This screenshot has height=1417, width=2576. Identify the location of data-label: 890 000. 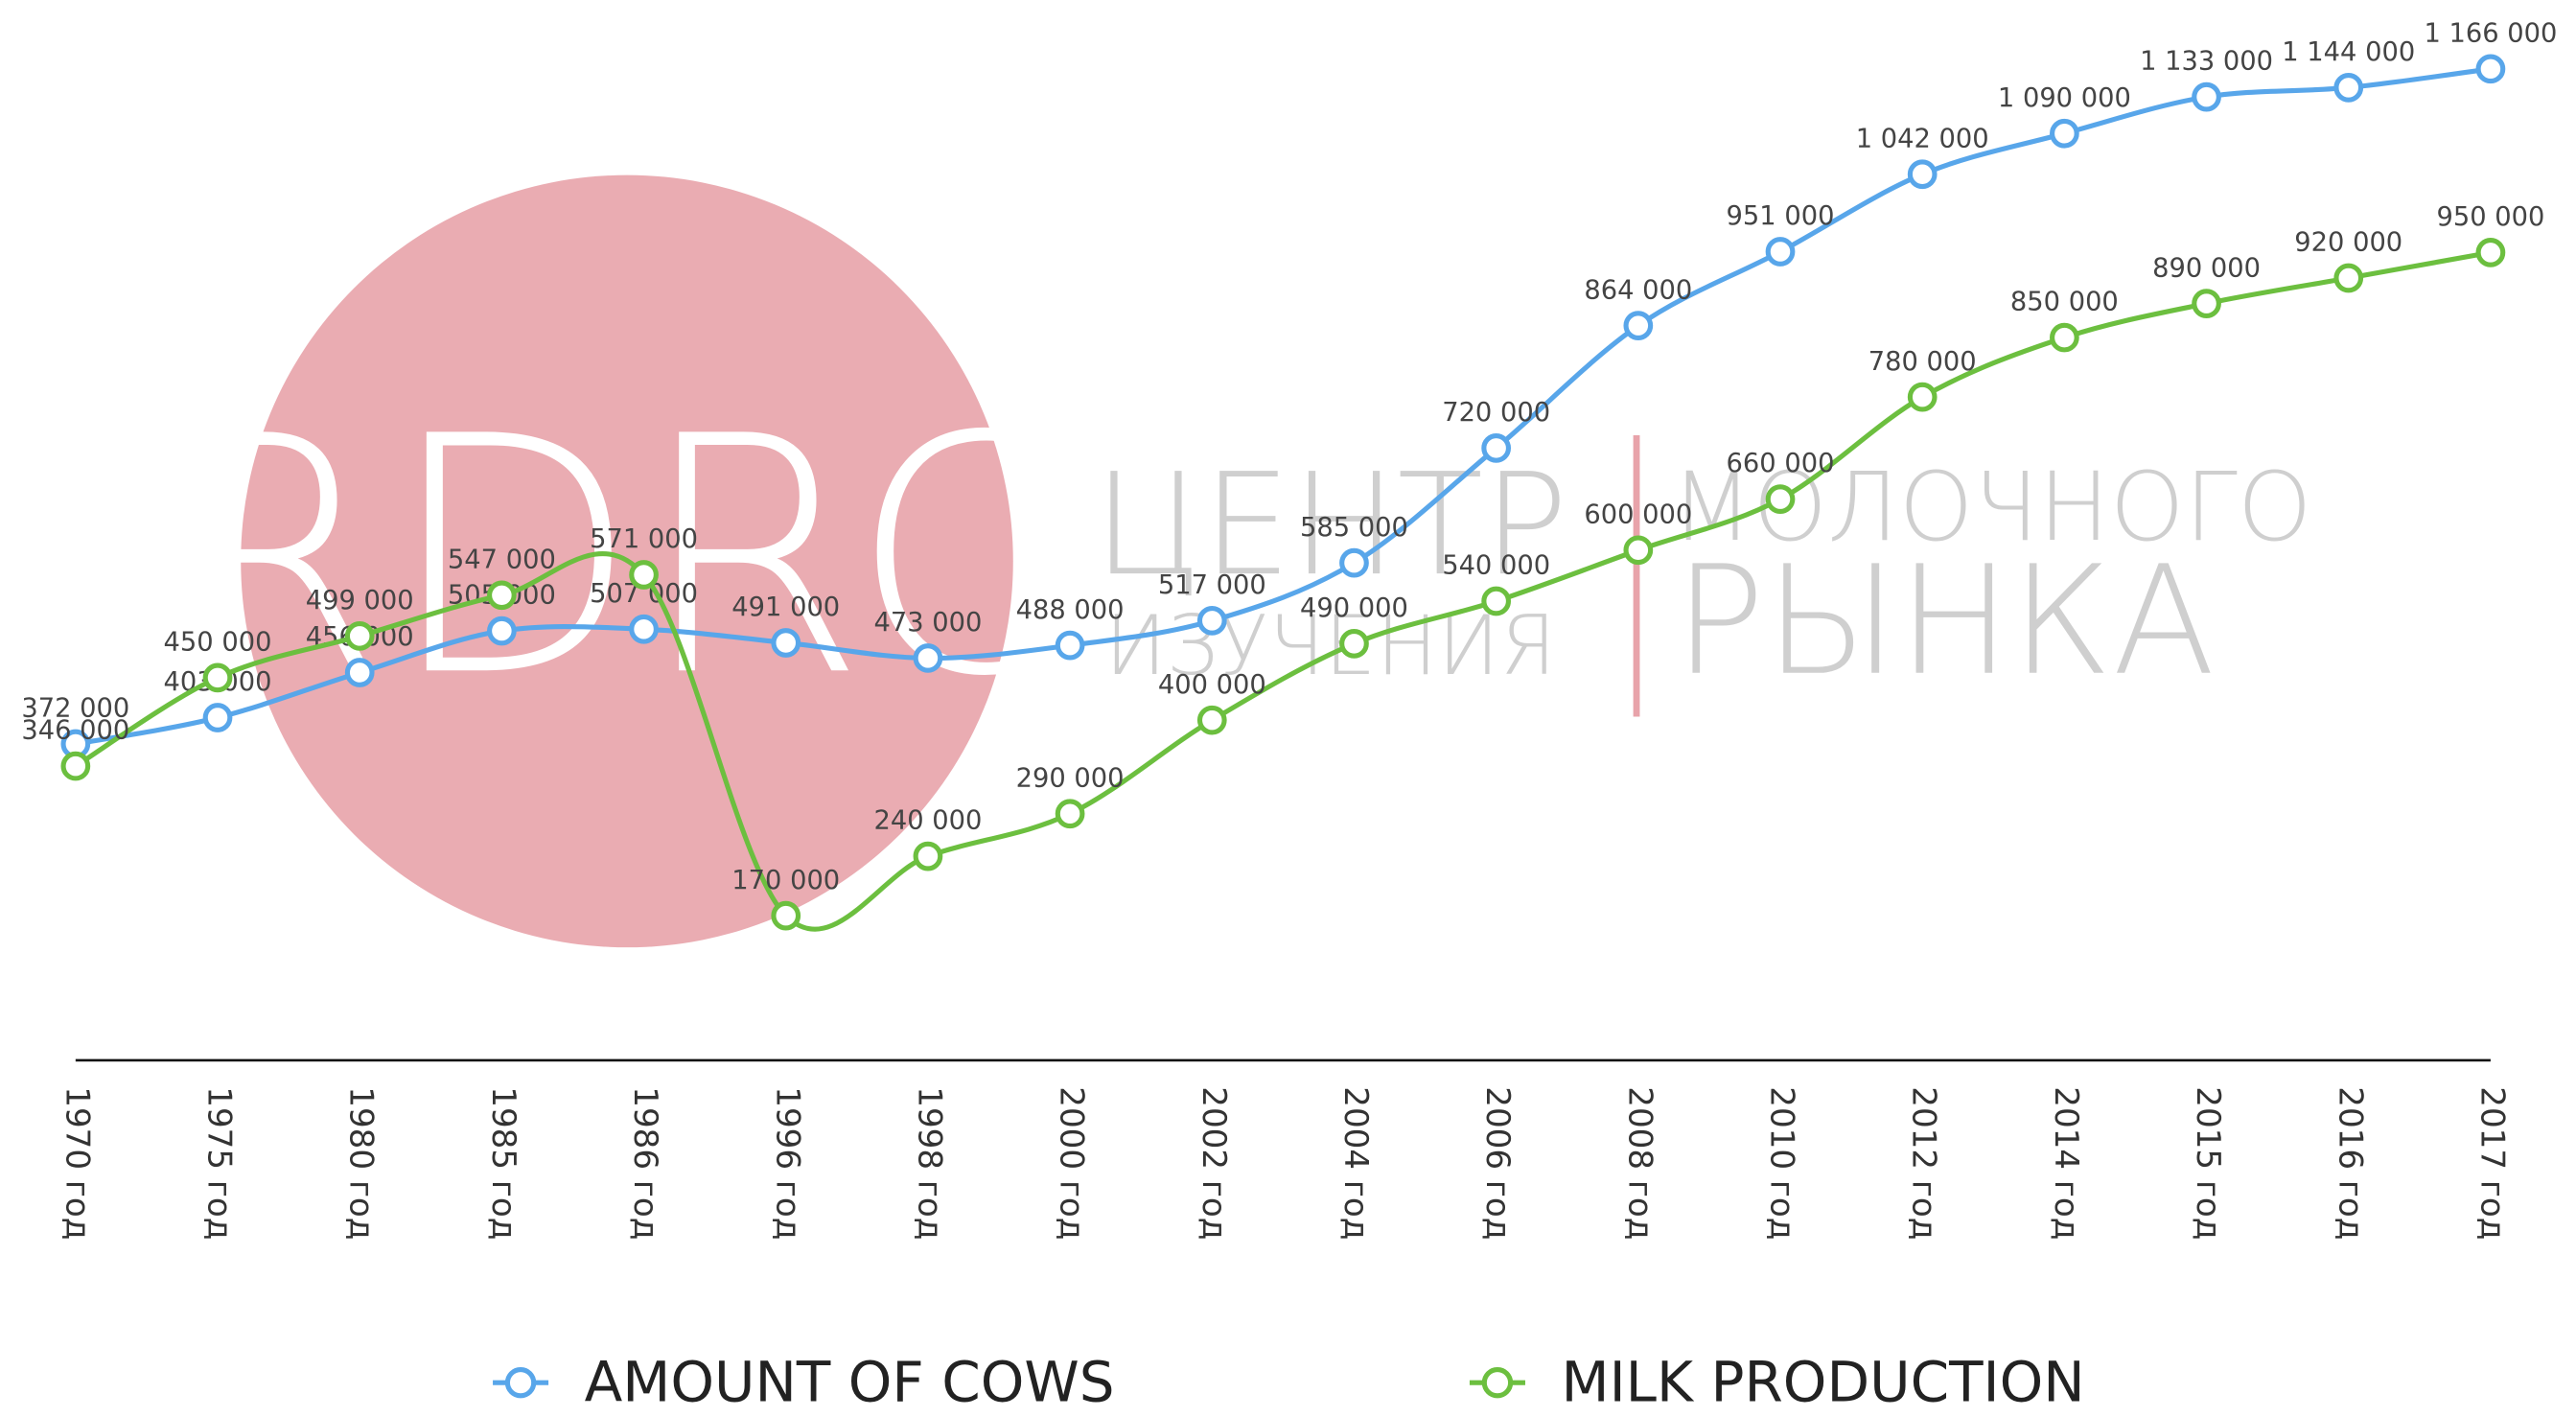
(2206, 268).